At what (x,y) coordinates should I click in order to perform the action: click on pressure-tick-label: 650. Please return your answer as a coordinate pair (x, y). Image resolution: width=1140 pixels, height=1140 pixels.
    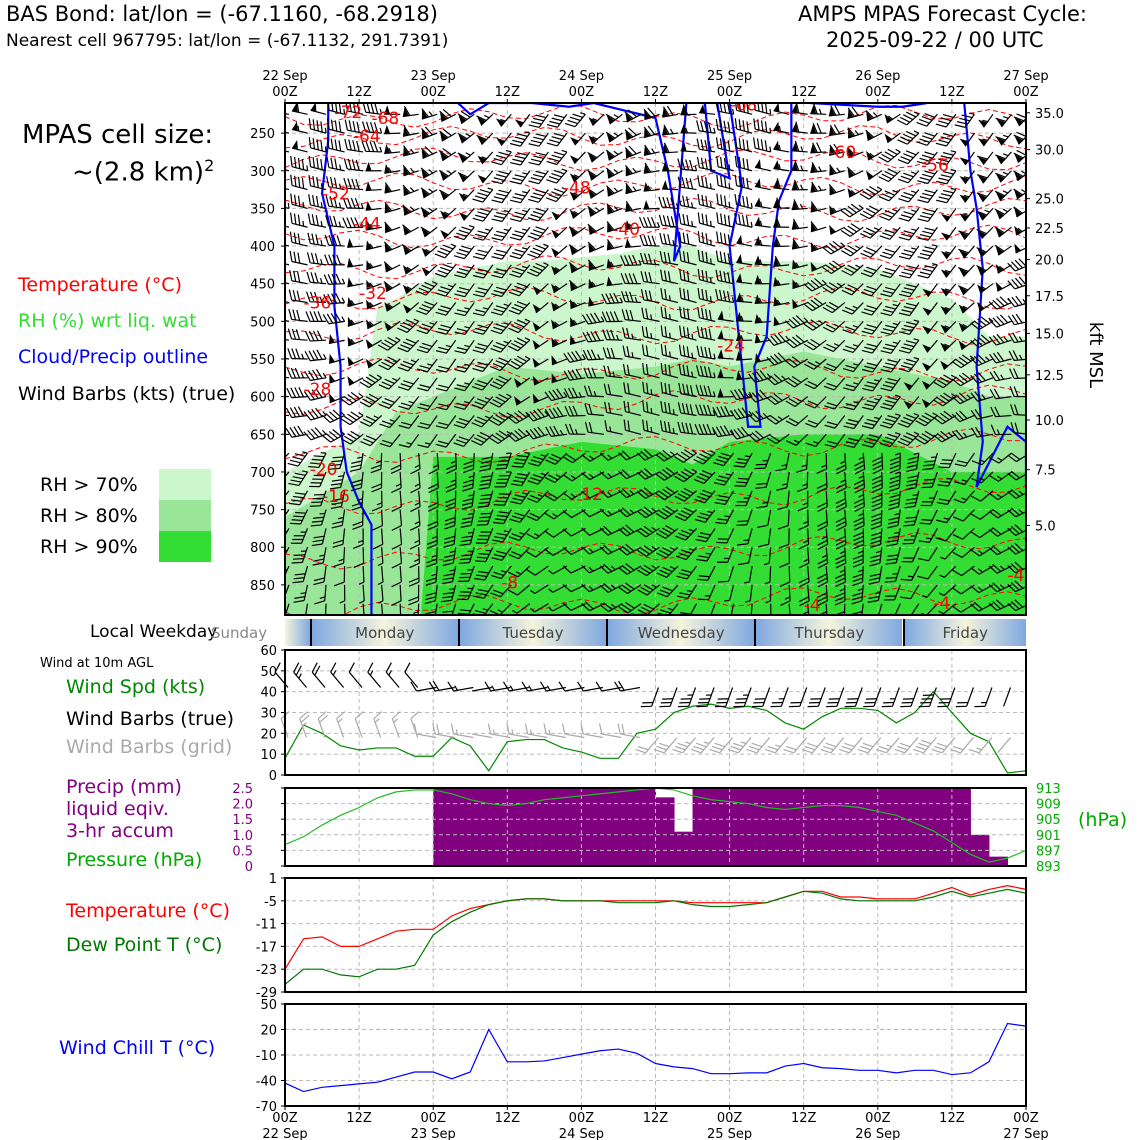
    Looking at the image, I should click on (262, 435).